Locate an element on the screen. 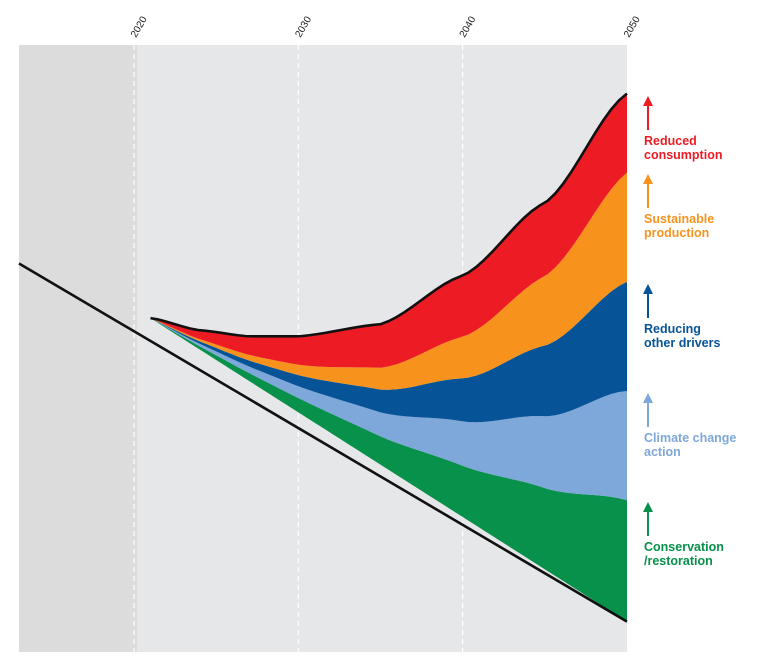 The width and height of the screenshot is (780, 669). tick-label-2050: 2050 is located at coordinates (631, 26).